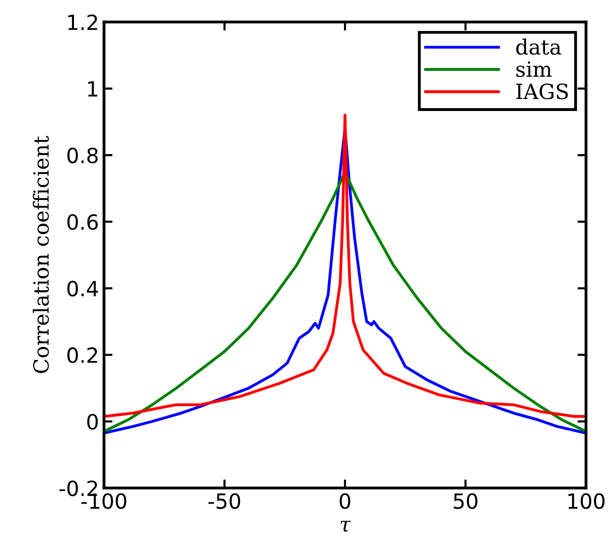 The height and width of the screenshot is (543, 612). I want to click on y-tick-label: 0.2, so click(82, 355).